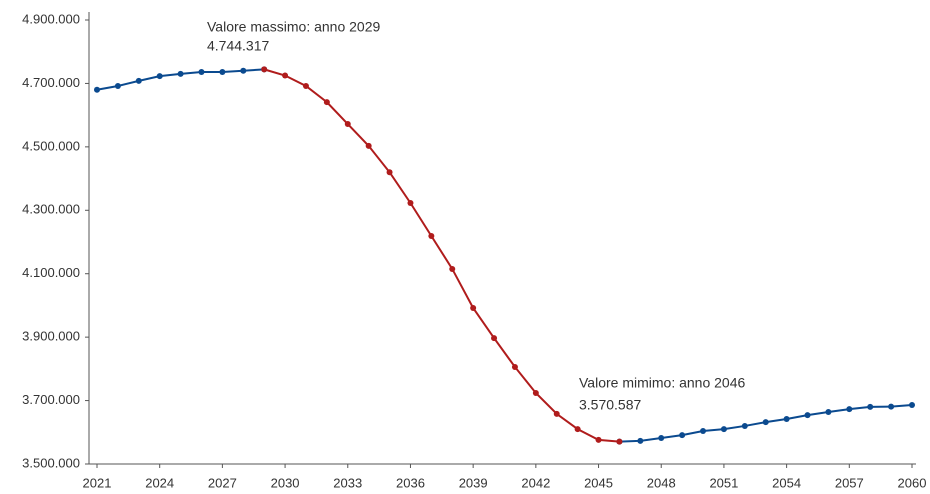 This screenshot has height=494, width=930. I want to click on annotation: Valore massimo: anno 2029, so click(293, 27).